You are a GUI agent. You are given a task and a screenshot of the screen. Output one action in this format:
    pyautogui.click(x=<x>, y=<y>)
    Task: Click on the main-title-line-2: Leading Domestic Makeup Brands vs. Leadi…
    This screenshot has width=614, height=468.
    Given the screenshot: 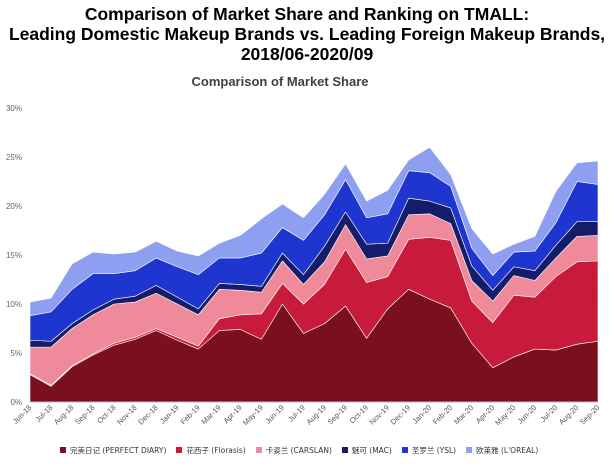 What is the action you would take?
    pyautogui.click(x=307, y=34)
    